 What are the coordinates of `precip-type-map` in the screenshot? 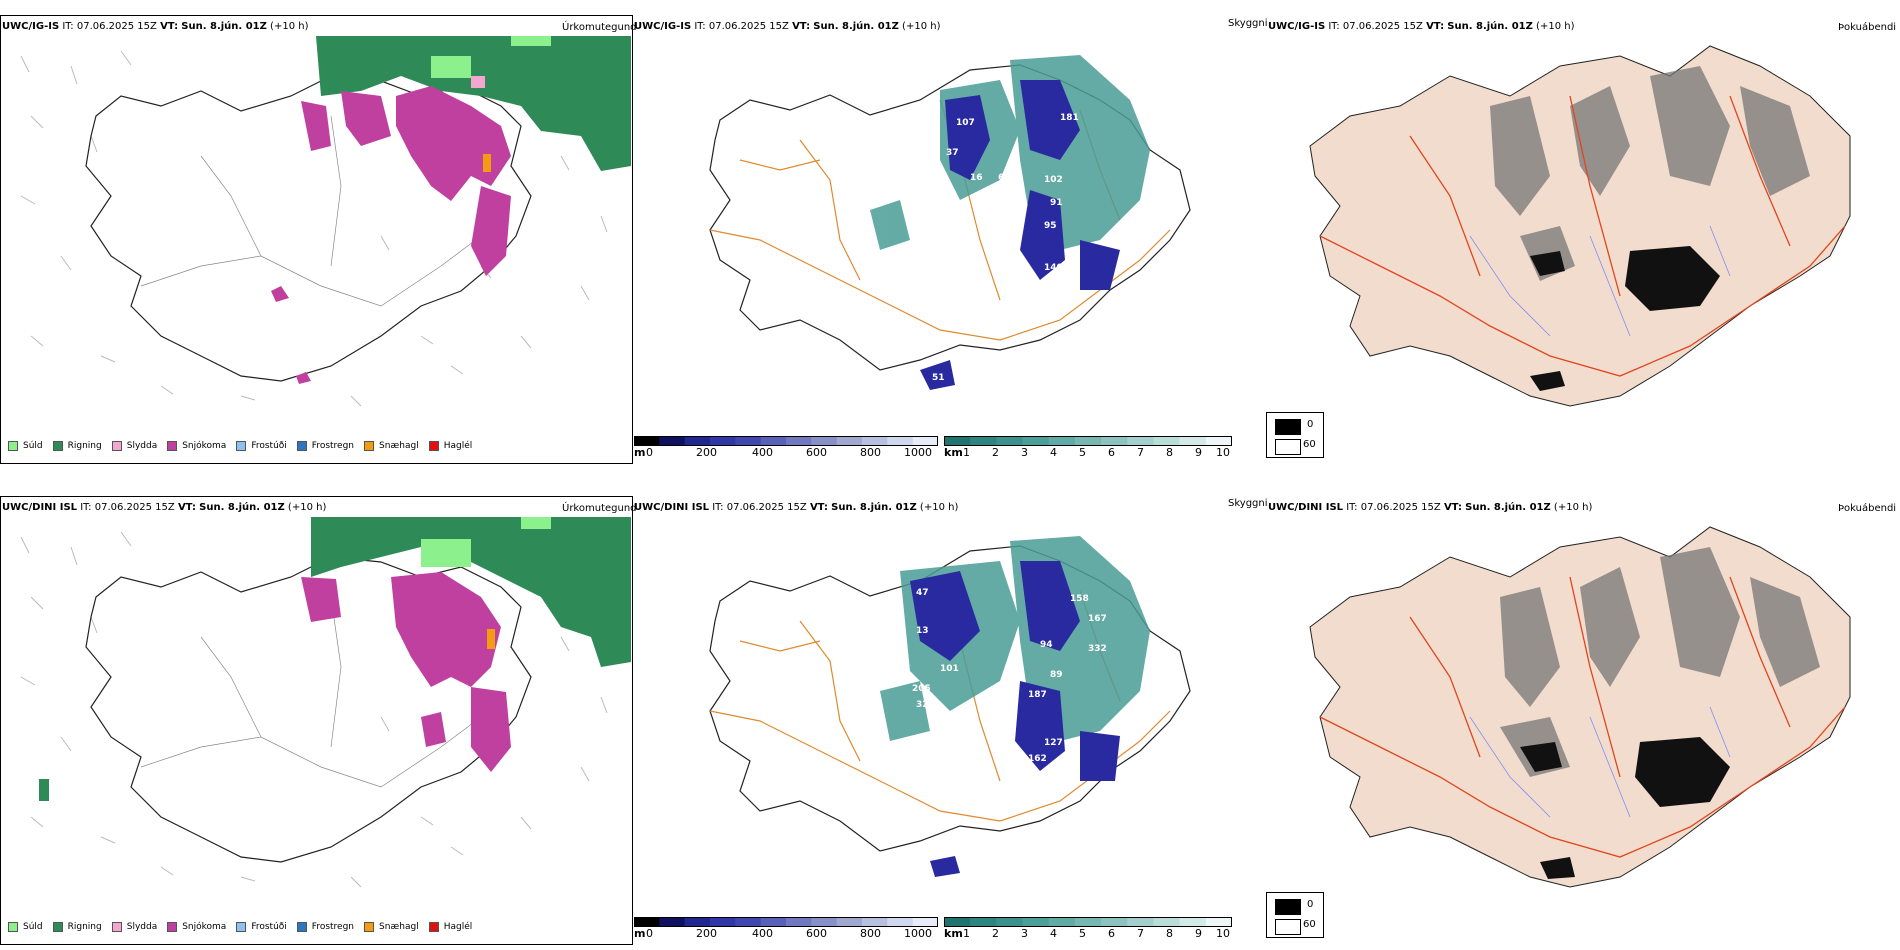 It's located at (325, 221).